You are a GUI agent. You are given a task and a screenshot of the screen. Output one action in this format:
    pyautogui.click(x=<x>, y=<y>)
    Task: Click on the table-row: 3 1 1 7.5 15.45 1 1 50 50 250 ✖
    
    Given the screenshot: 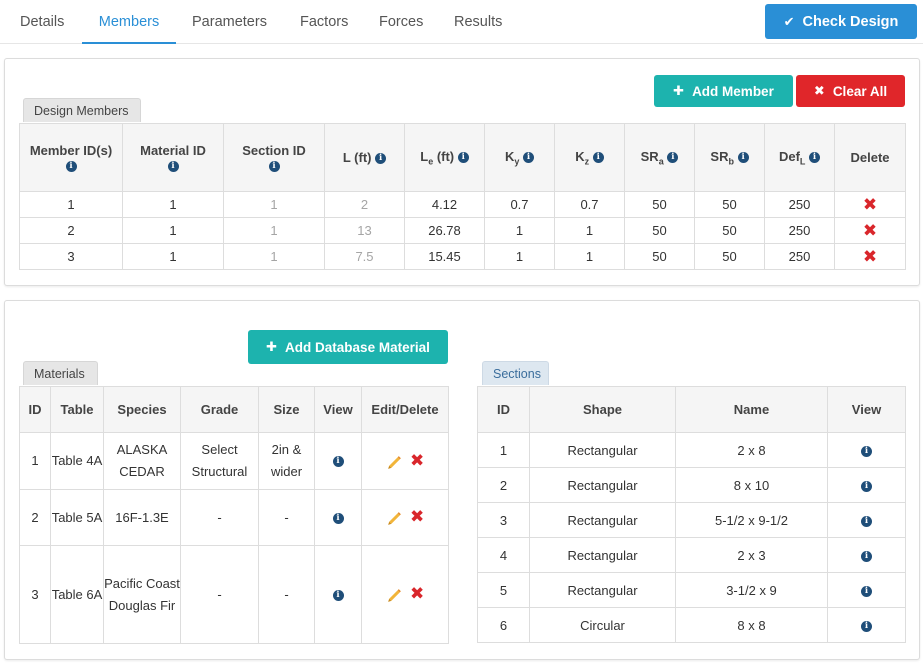 What is the action you would take?
    pyautogui.click(x=462, y=256)
    